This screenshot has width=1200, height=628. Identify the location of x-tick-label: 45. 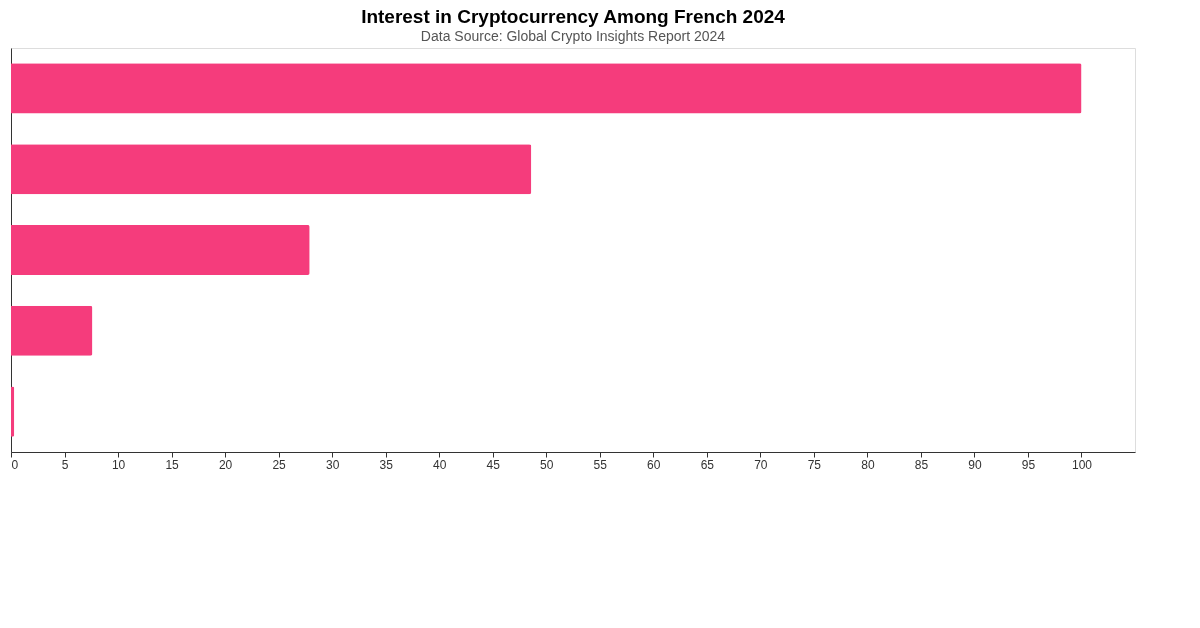
(493, 464).